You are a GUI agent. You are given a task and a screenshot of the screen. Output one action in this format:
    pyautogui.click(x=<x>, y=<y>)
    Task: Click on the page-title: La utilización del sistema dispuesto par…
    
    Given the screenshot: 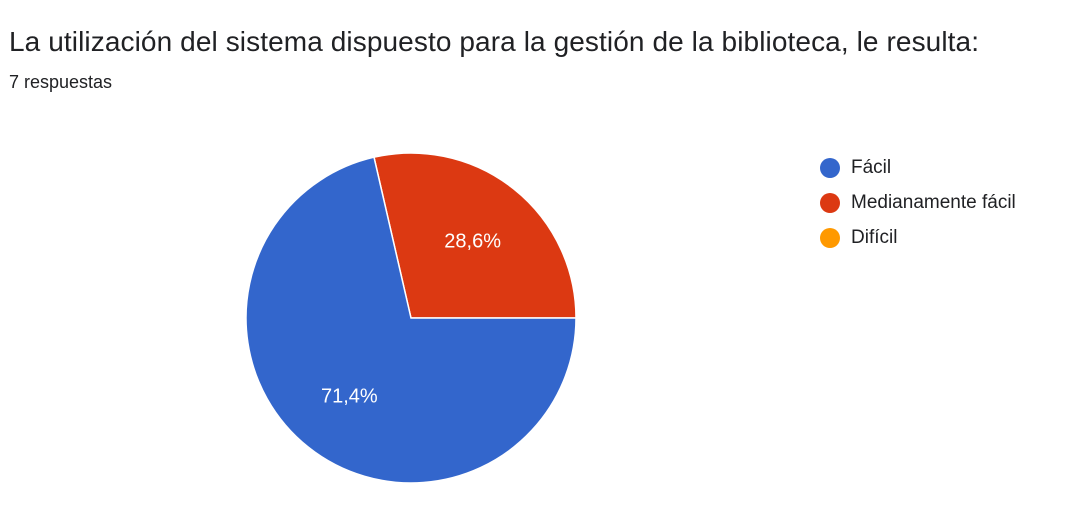 What is the action you would take?
    pyautogui.click(x=494, y=41)
    